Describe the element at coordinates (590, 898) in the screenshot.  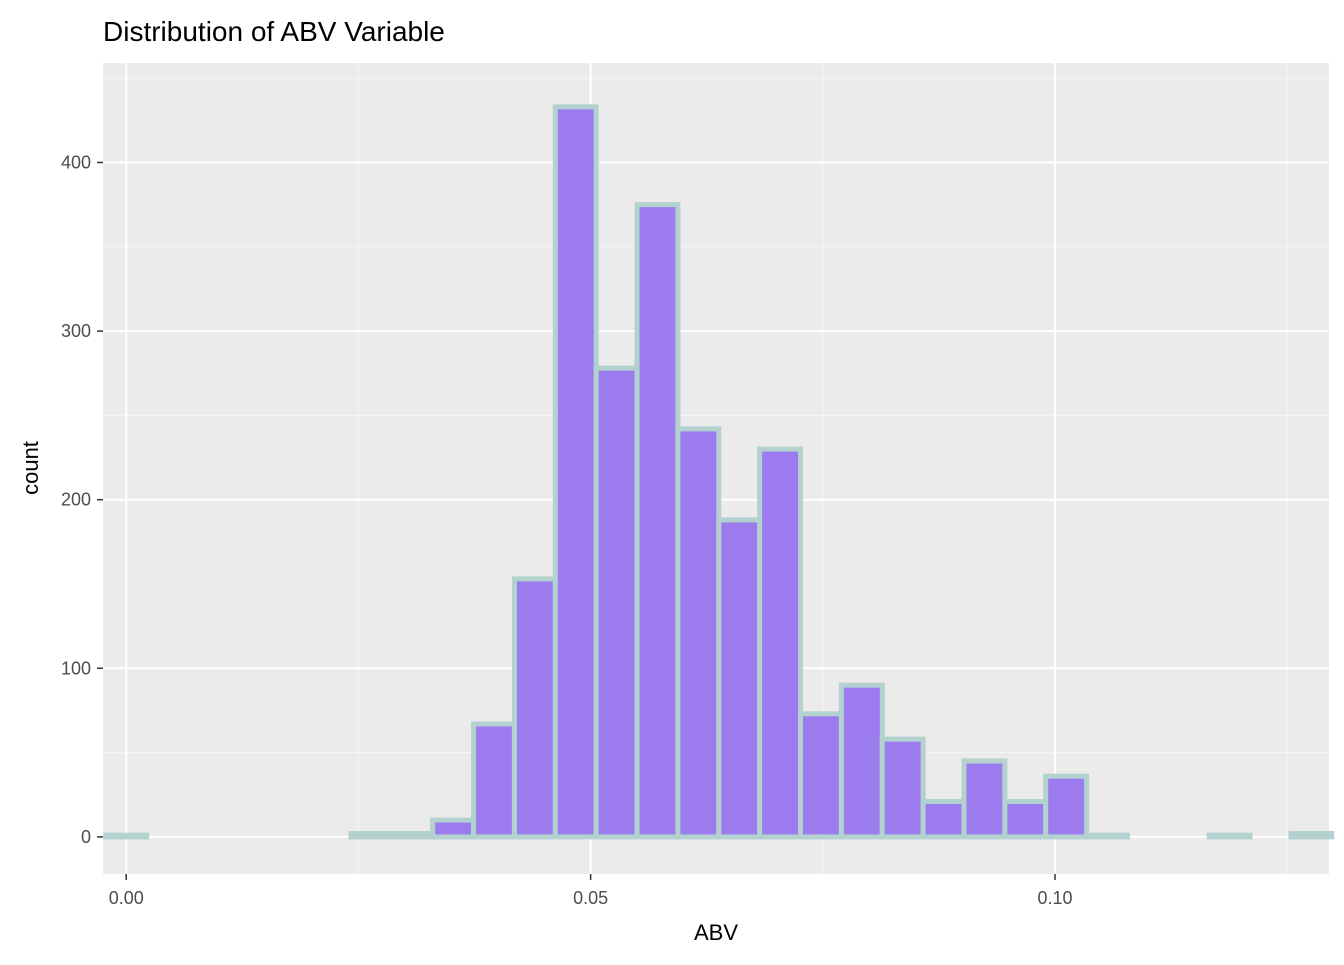
I see `x-tick-label: 0.05` at that location.